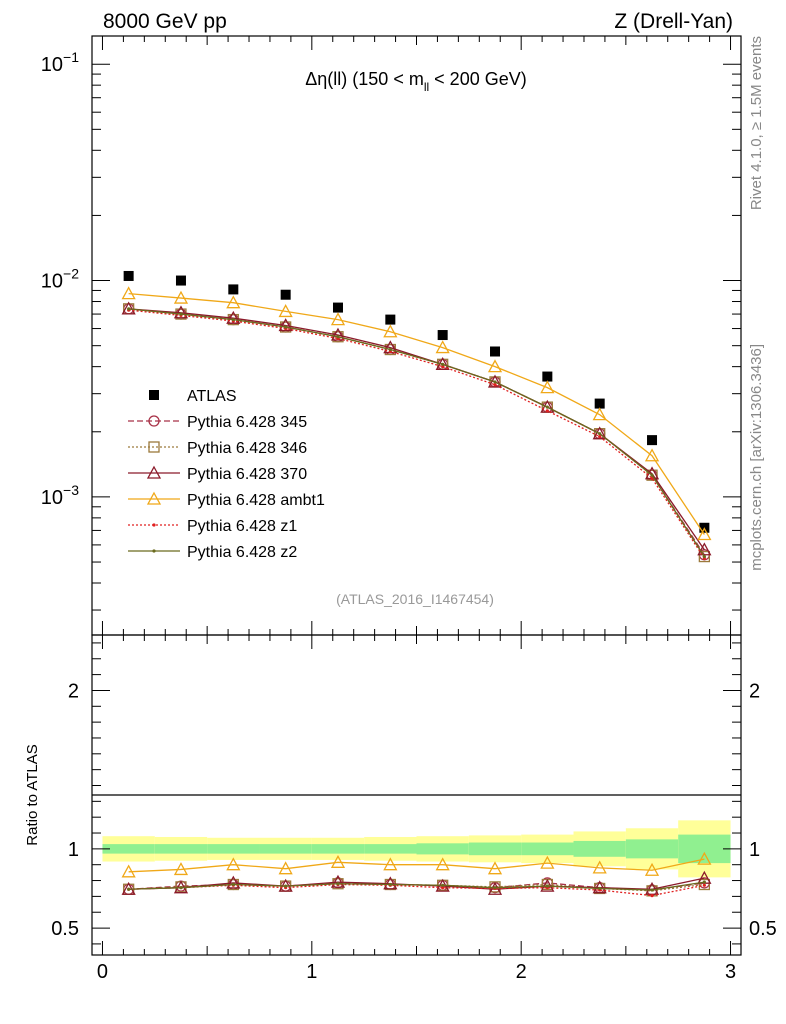 This screenshot has width=786, height=1024. Describe the element at coordinates (364, 79) in the screenshot. I see `title-pre: Δη(ll) (150 < m` at that location.